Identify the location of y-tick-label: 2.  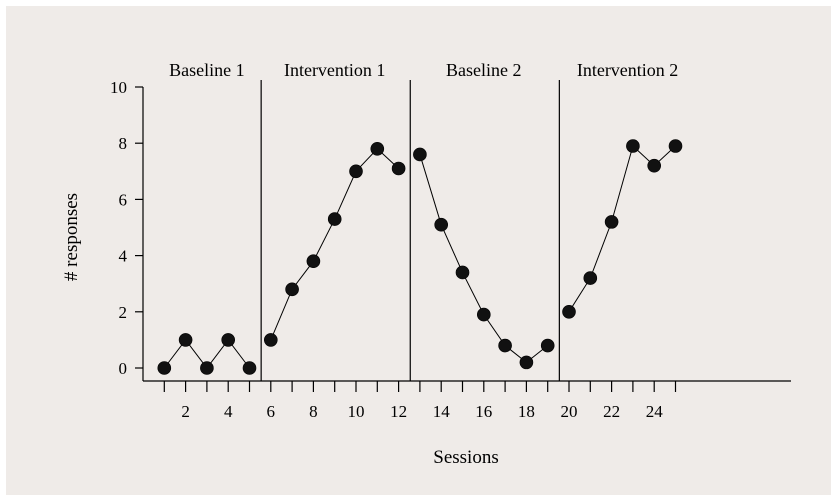
(123, 312).